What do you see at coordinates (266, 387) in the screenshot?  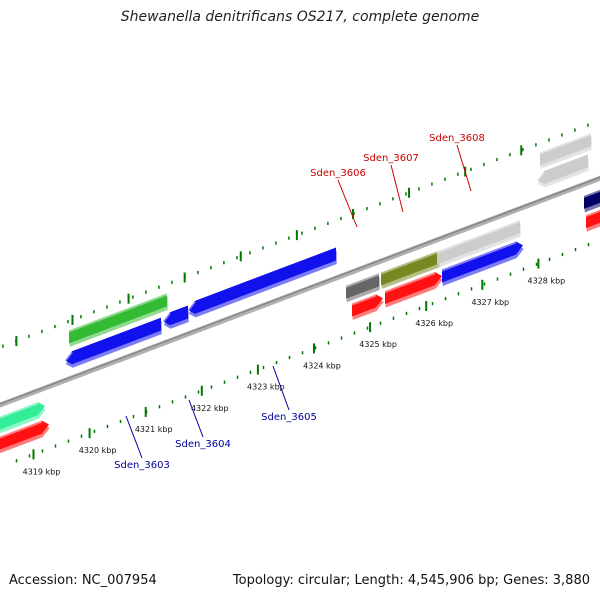 I see `tick-label: 4323 kbp` at bounding box center [266, 387].